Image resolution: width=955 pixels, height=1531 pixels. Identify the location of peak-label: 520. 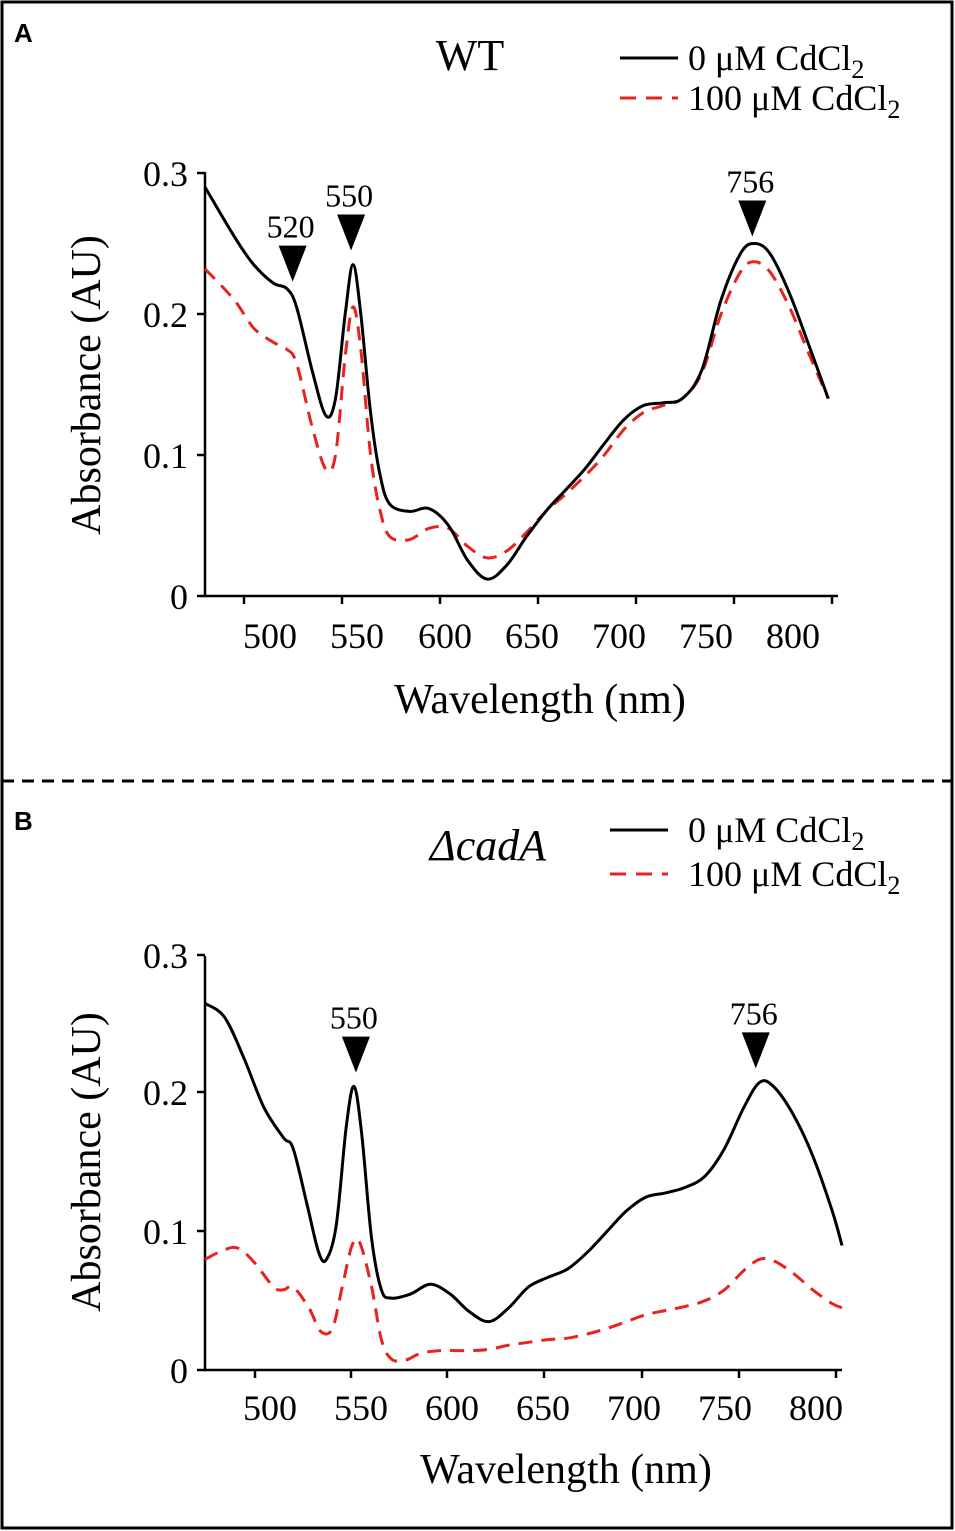
(291, 227).